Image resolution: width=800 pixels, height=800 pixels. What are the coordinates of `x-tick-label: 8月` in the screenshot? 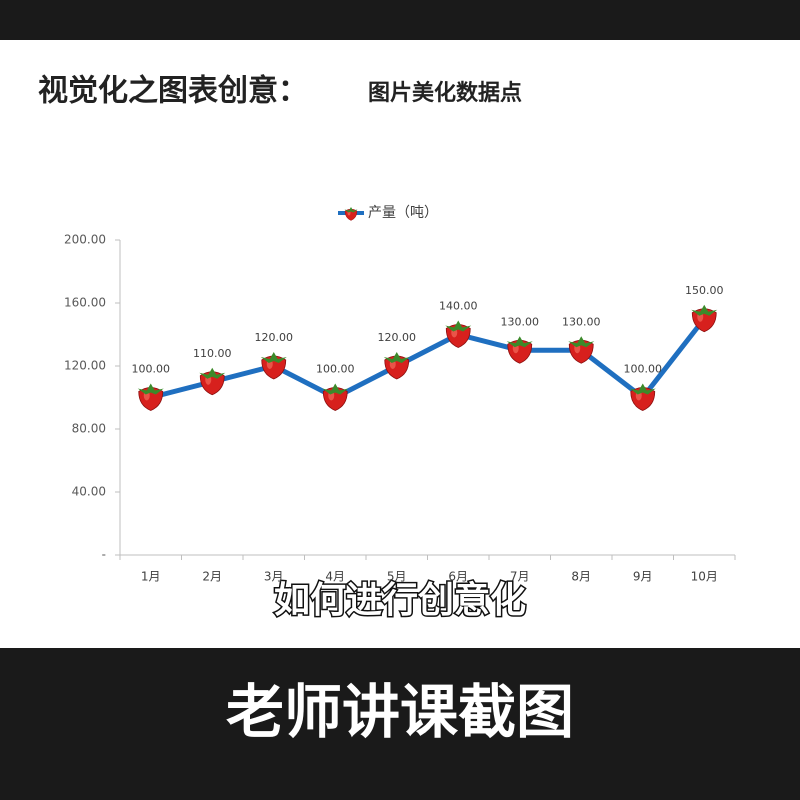 It's located at (581, 577).